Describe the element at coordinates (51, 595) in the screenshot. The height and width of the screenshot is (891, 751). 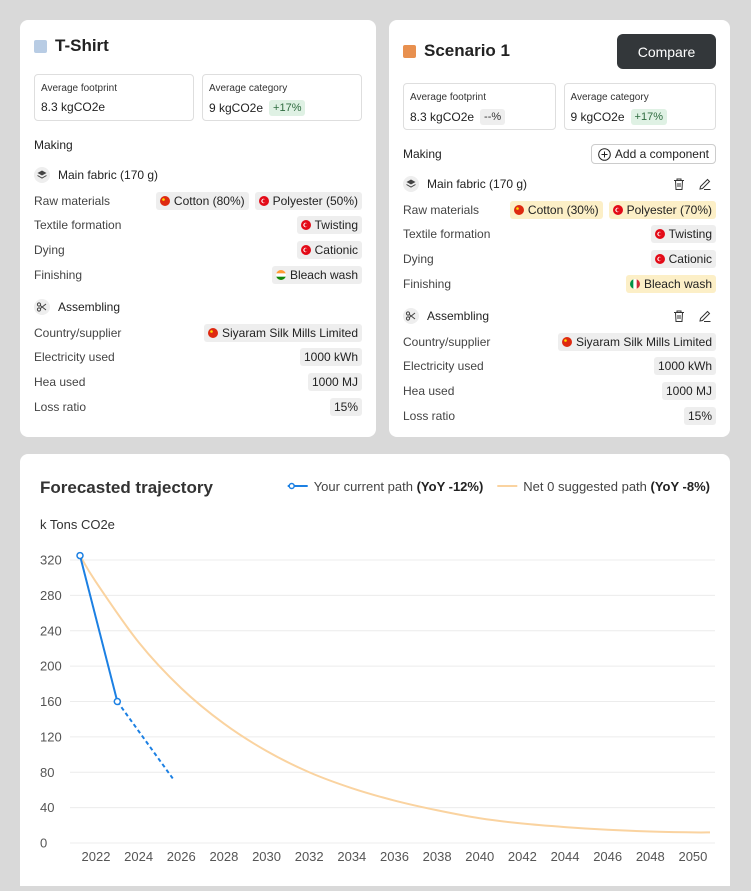
I see `y-tick-label: 280` at that location.